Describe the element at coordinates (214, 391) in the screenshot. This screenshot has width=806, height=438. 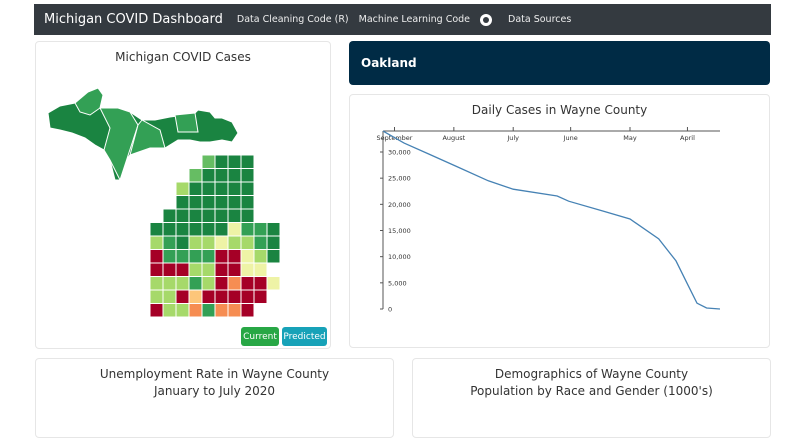
I see `unemployment-subtitle: January to July 2020` at that location.